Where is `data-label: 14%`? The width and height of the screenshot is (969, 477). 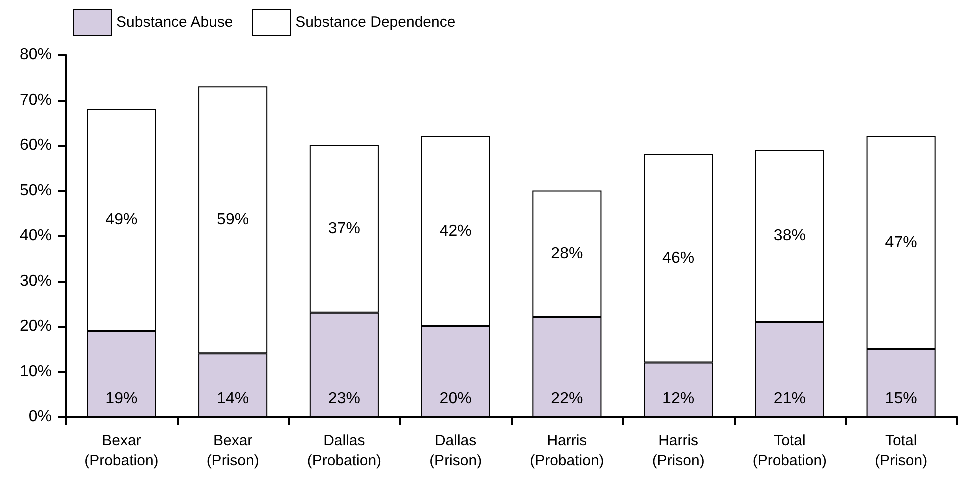 data-label: 14% is located at coordinates (233, 399).